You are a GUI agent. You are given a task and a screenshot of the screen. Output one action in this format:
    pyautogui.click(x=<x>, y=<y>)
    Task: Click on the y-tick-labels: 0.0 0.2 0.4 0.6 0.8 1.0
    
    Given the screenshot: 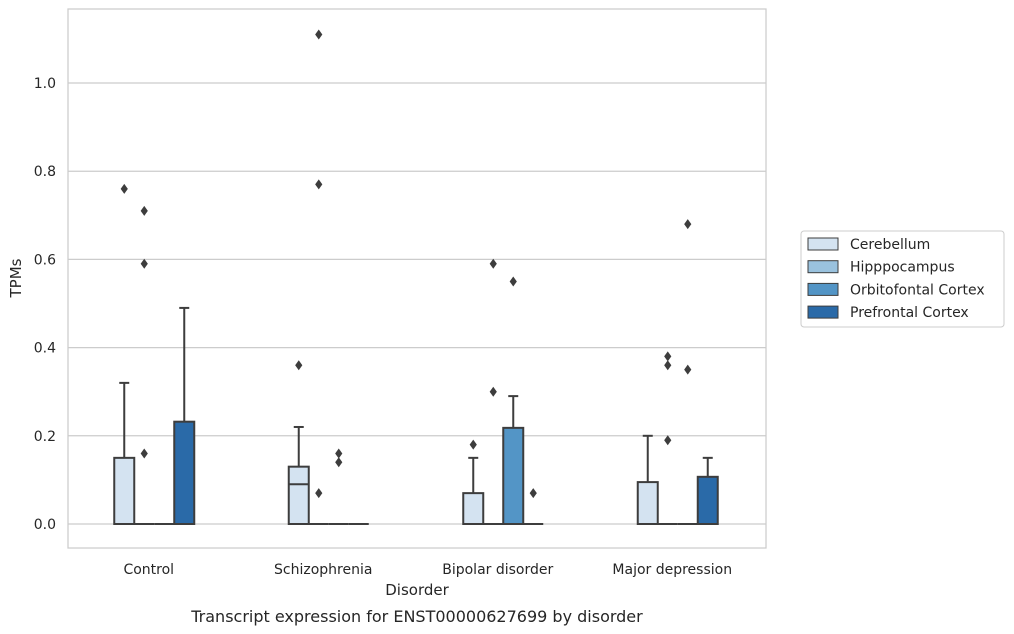 What is the action you would take?
    pyautogui.click(x=45, y=304)
    